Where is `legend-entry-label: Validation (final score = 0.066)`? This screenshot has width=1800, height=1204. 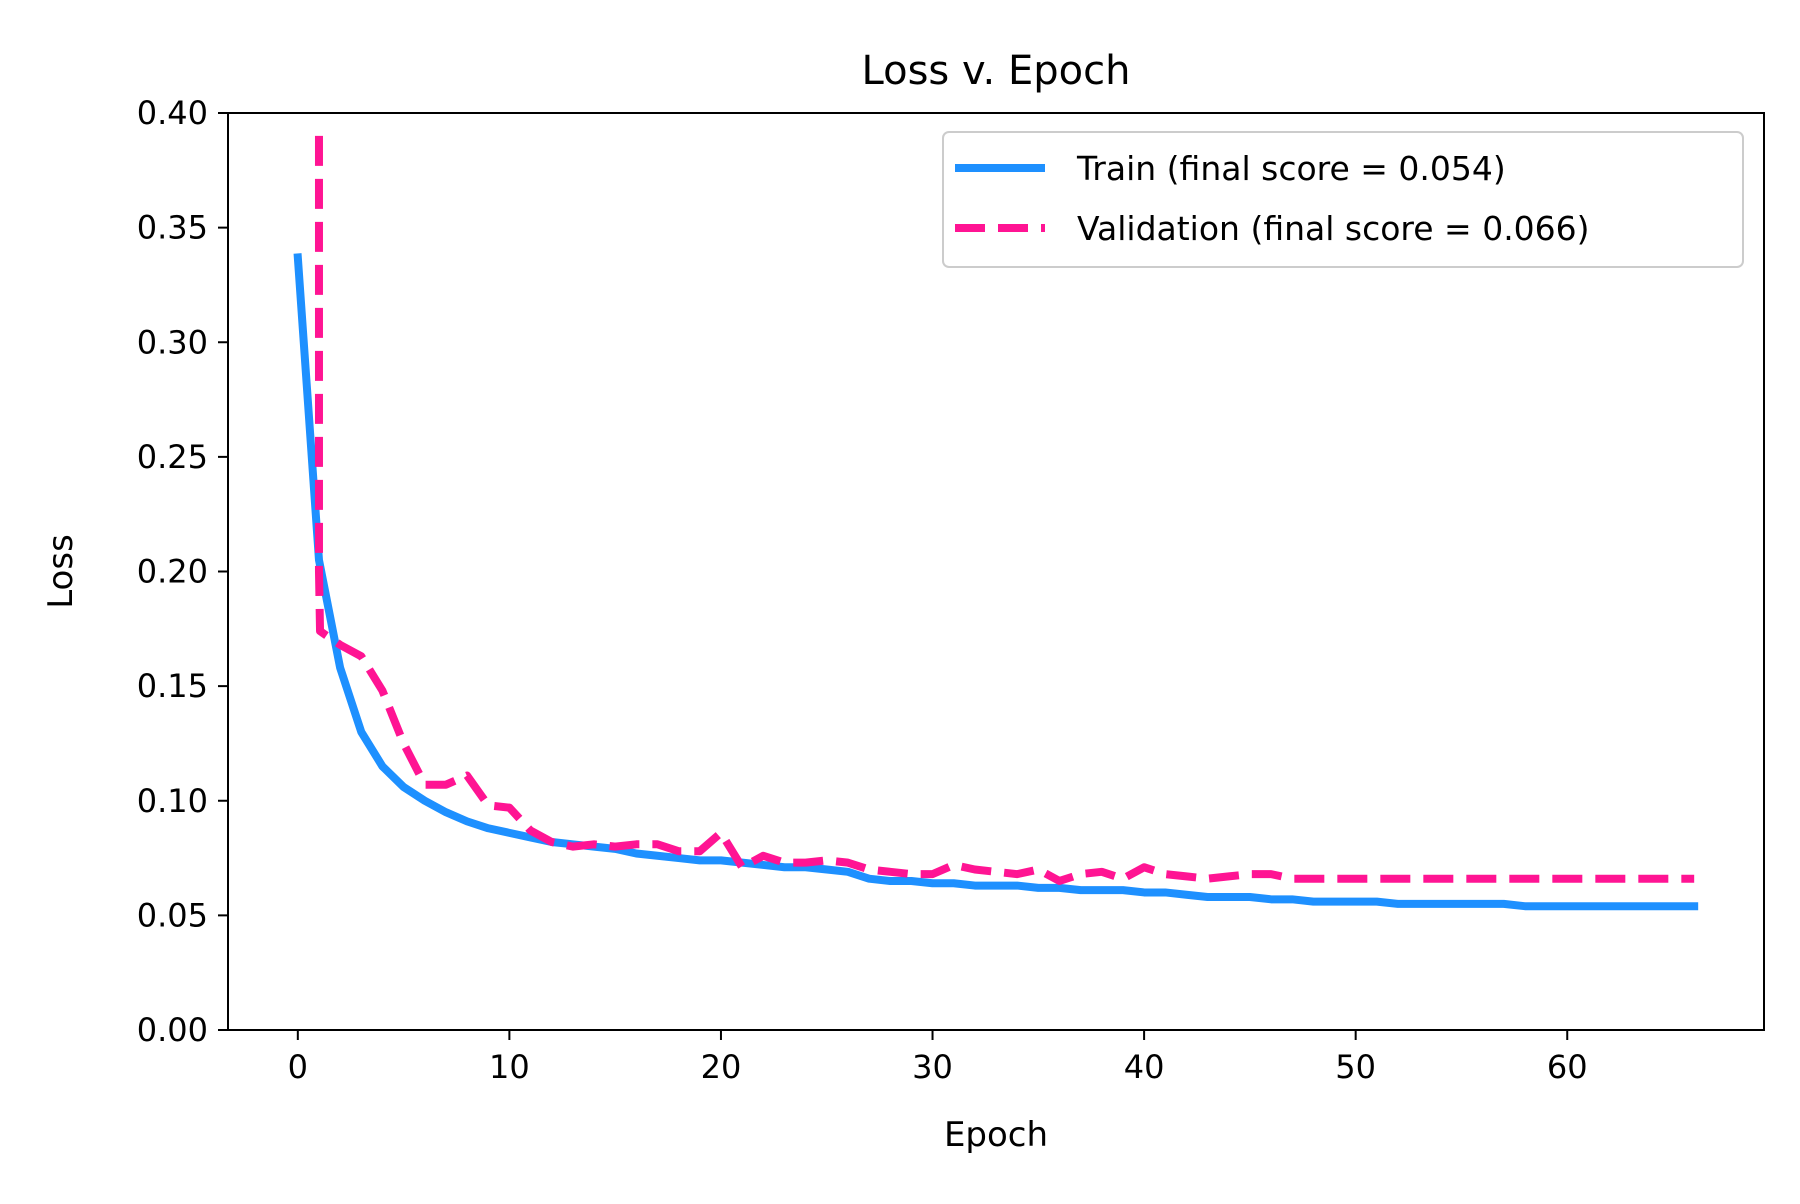 legend-entry-label: Validation (final score = 0.066) is located at coordinates (1333, 228).